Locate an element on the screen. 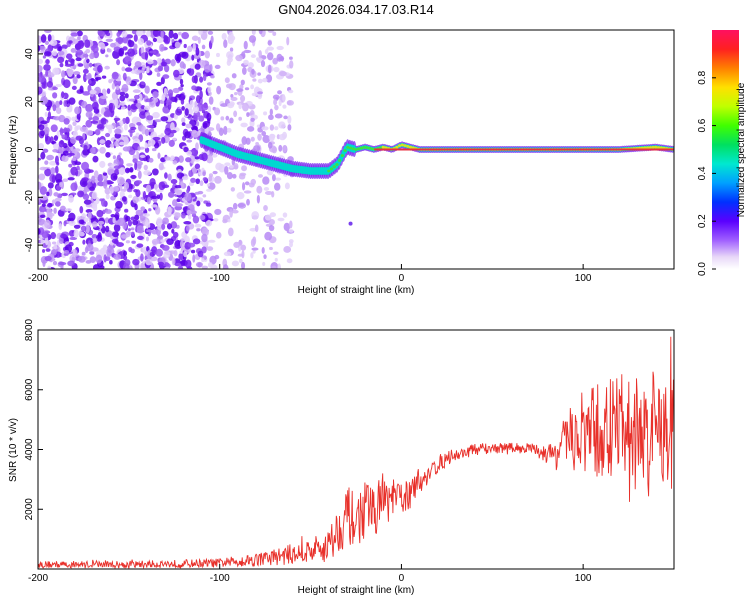  snr-ylabel: SNR (10 * v/v) is located at coordinates (13, 450).